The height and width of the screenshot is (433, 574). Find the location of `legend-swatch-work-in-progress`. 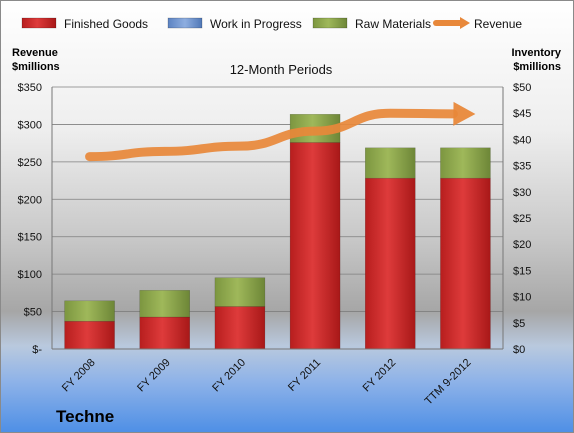

legend-swatch-work-in-progress is located at coordinates (185, 23).